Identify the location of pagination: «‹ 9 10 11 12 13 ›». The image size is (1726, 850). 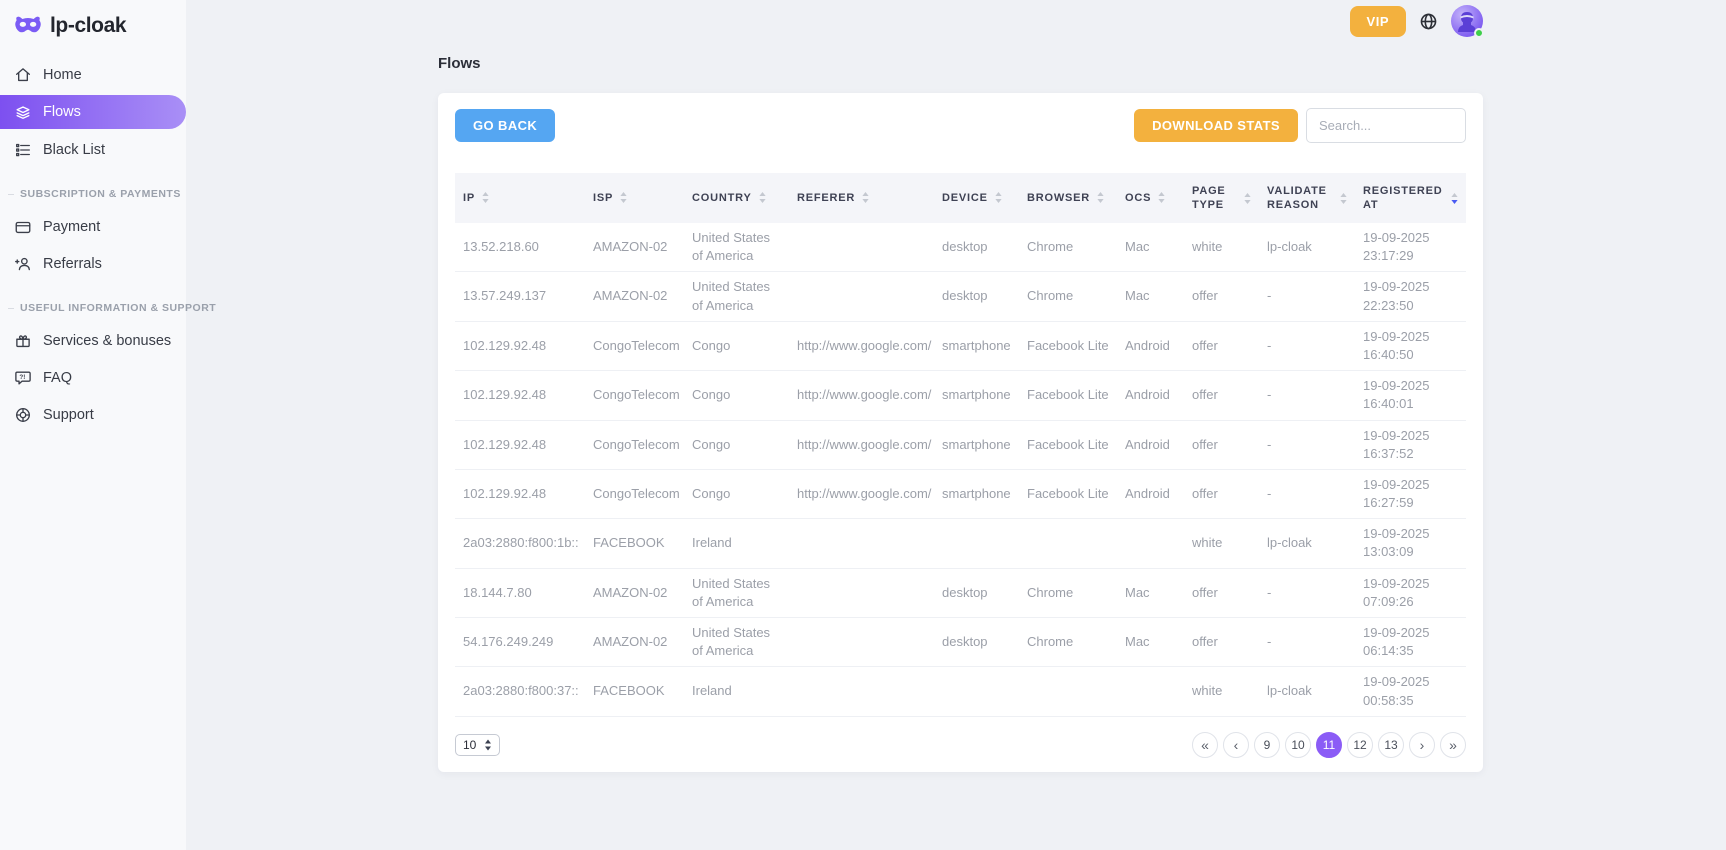
(1329, 744).